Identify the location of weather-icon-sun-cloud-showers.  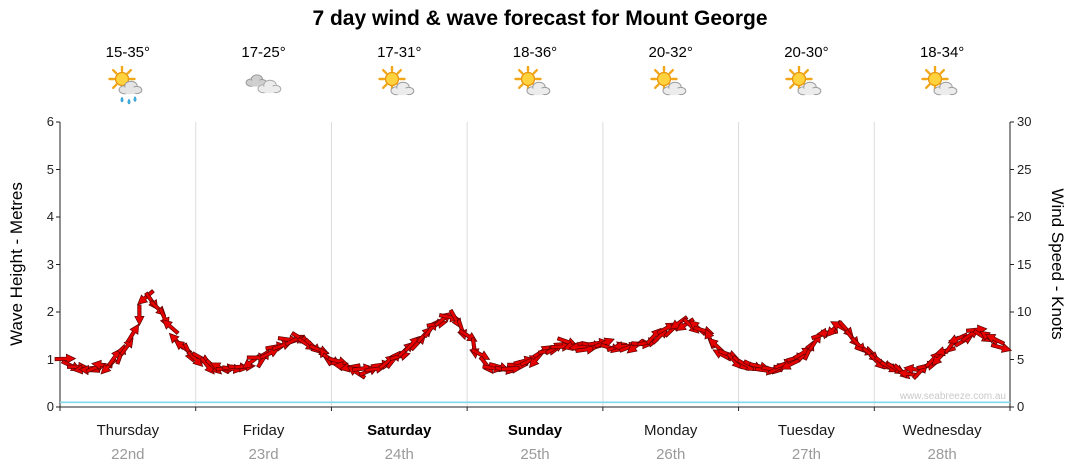
(128, 85).